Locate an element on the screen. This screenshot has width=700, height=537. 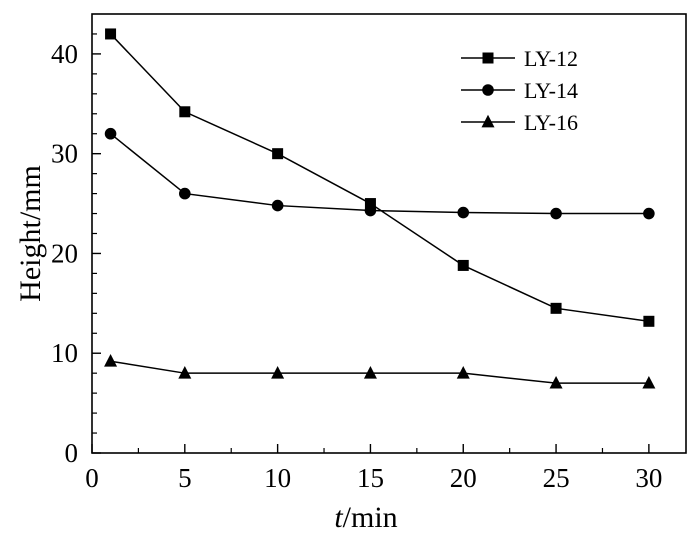
legend-label: LY-14 is located at coordinates (551, 90).